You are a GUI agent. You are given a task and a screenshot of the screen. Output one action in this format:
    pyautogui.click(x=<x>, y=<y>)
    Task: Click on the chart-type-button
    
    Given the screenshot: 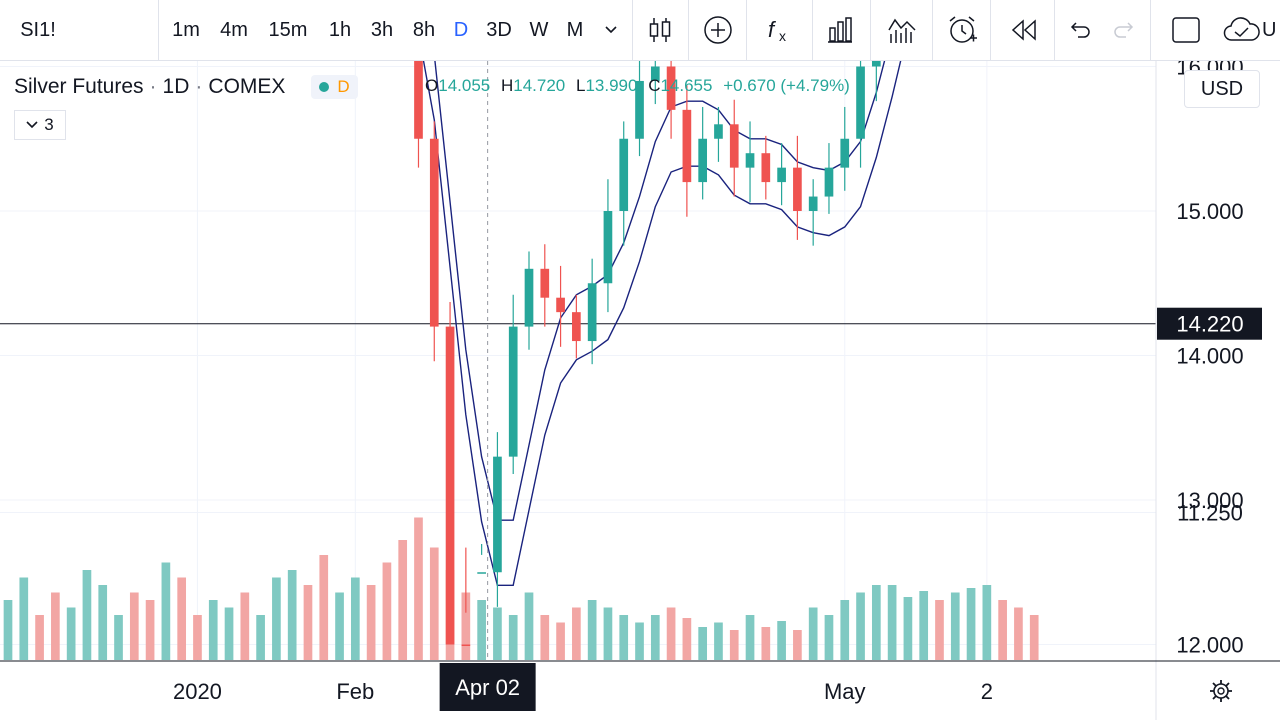 What is the action you would take?
    pyautogui.click(x=660, y=30)
    